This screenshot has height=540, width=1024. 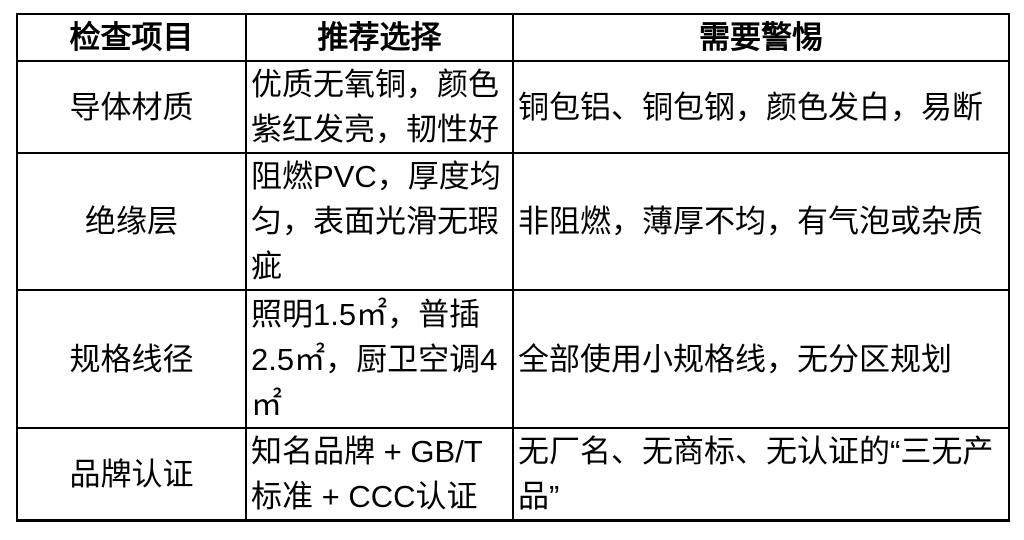 What do you see at coordinates (379, 359) in the screenshot?
I see `cell-recommended-gauge: 照明1.5㎡，普插2.5㎡，厨卫空调4㎡` at bounding box center [379, 359].